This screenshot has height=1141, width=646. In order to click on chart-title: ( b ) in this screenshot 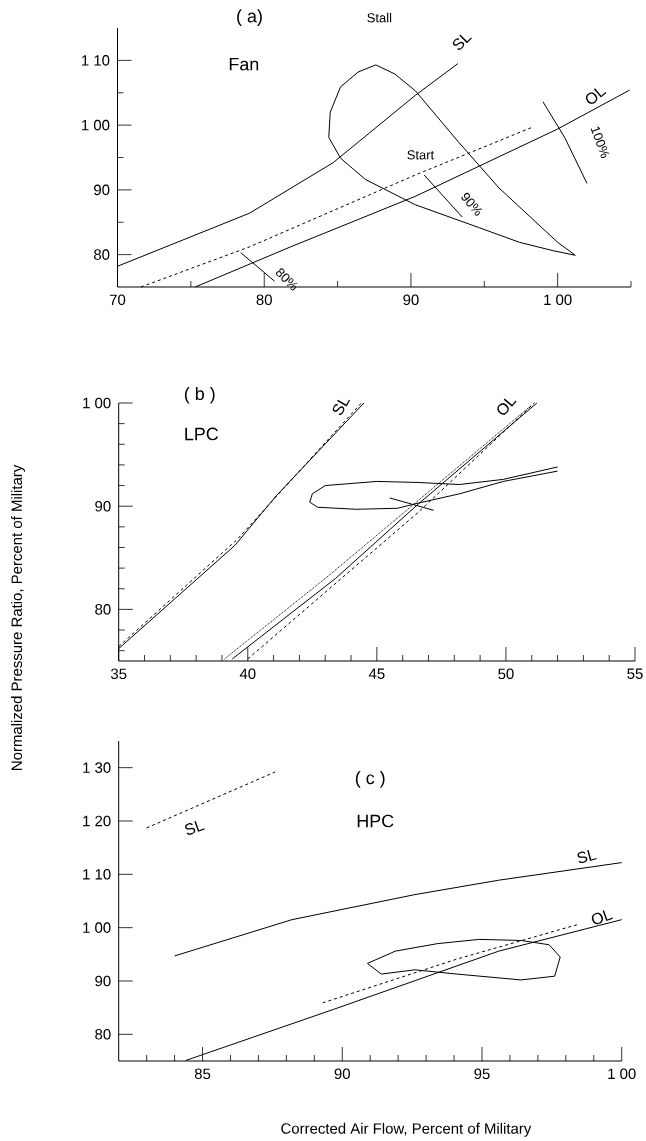, I will do `click(199, 395)`.